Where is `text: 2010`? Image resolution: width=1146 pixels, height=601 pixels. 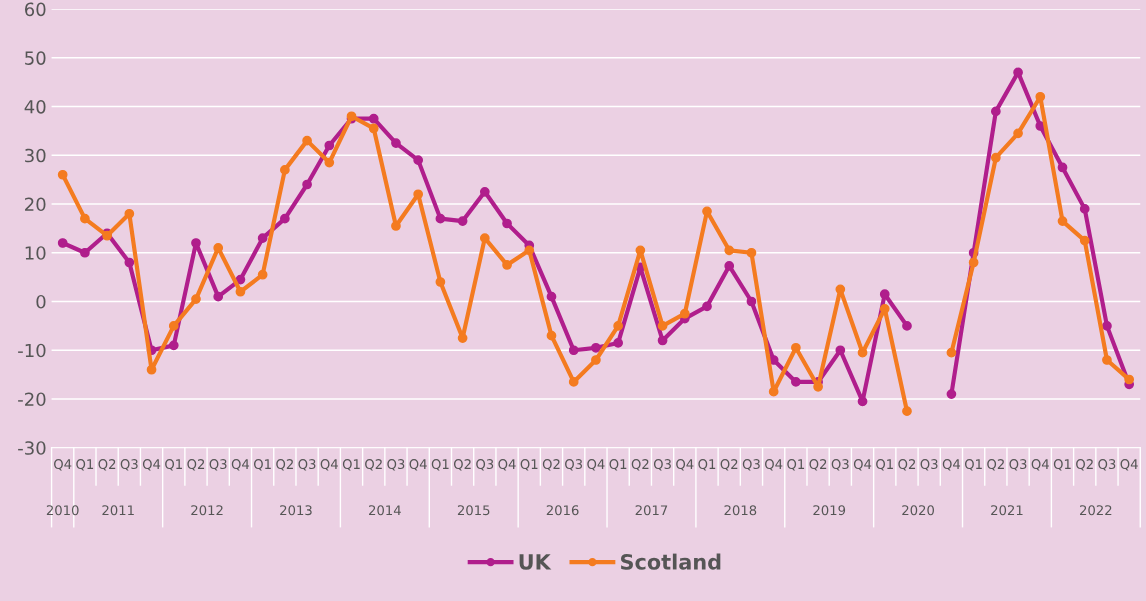 text: 2010 is located at coordinates (62, 510).